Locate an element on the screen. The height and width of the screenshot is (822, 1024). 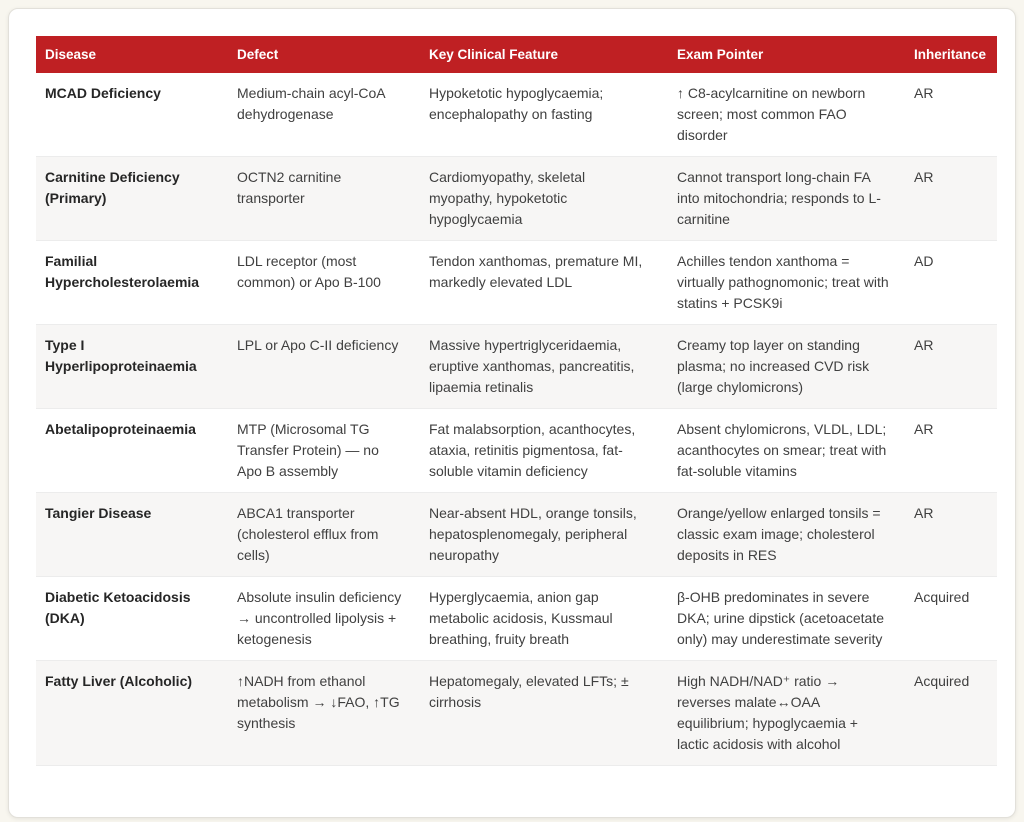
cell-disease: Tangier Disease is located at coordinates (132, 534).